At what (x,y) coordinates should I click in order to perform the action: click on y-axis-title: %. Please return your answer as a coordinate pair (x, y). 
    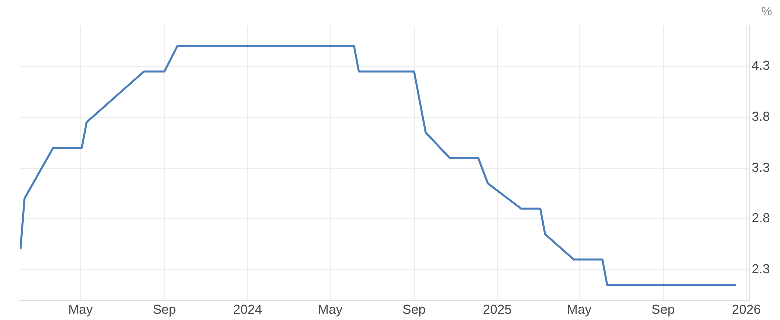
    Looking at the image, I should click on (767, 11).